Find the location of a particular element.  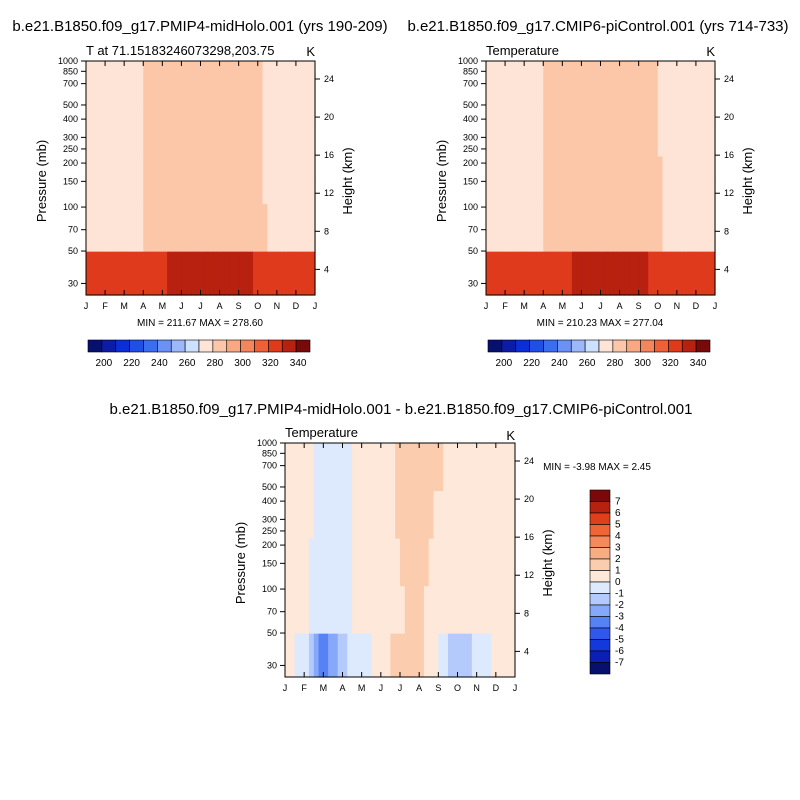

x-tick-label: F is located at coordinates (505, 306).